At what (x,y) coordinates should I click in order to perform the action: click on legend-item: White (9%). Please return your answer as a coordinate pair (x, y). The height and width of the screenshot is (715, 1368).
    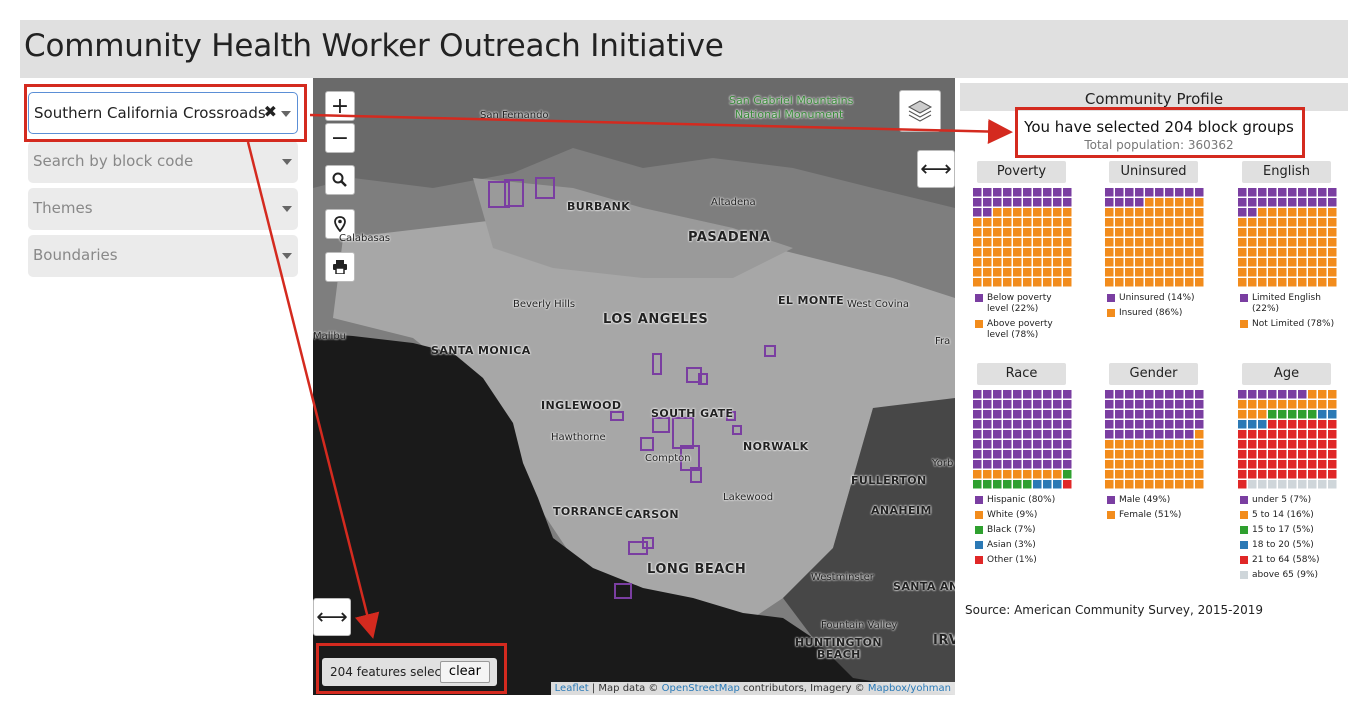
    Looking at the image, I should click on (1025, 515).